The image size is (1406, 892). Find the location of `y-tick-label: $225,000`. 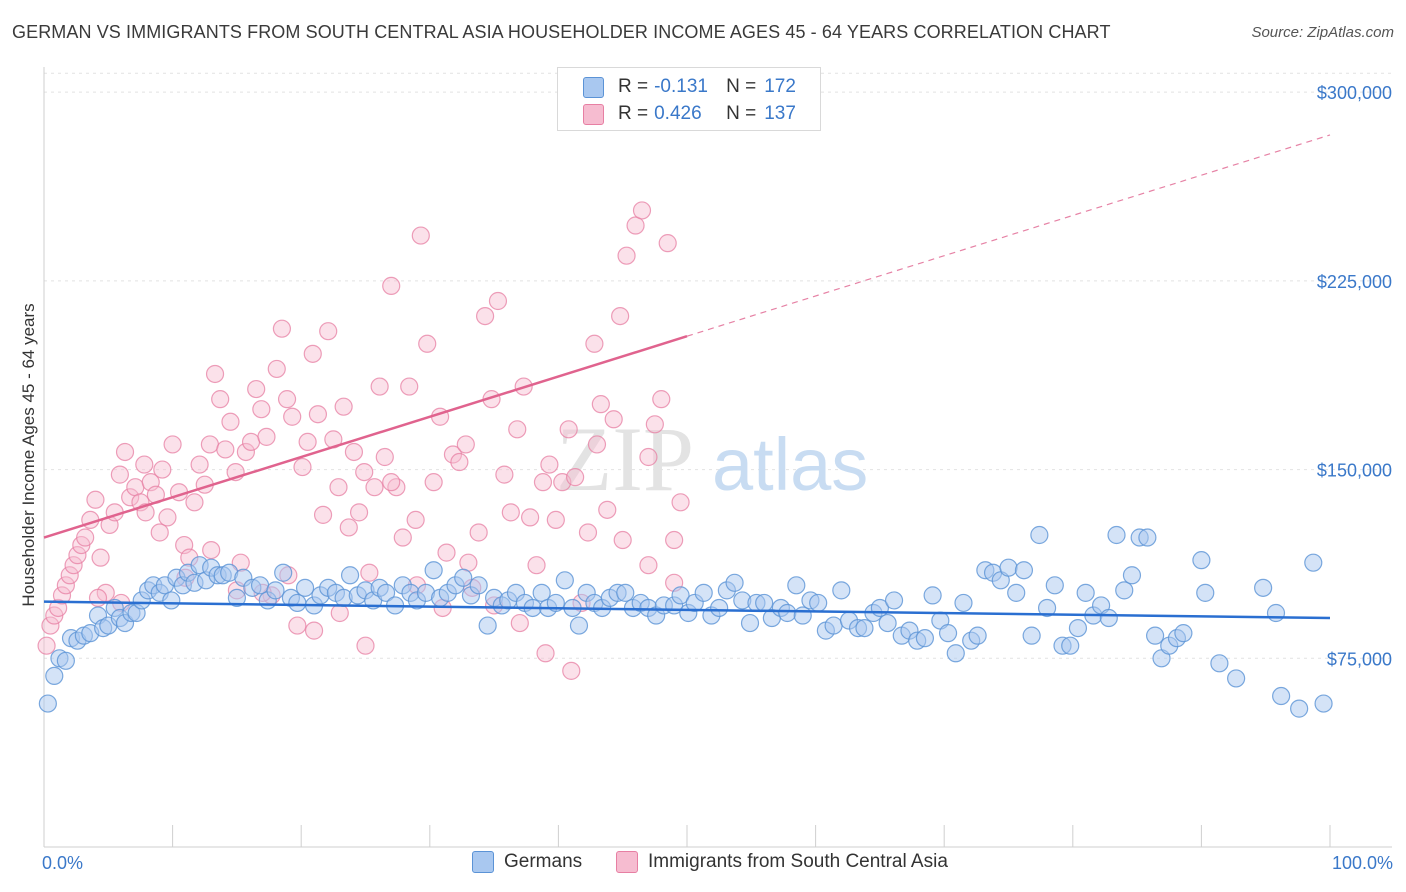

y-tick-label: $225,000 is located at coordinates (1354, 282).